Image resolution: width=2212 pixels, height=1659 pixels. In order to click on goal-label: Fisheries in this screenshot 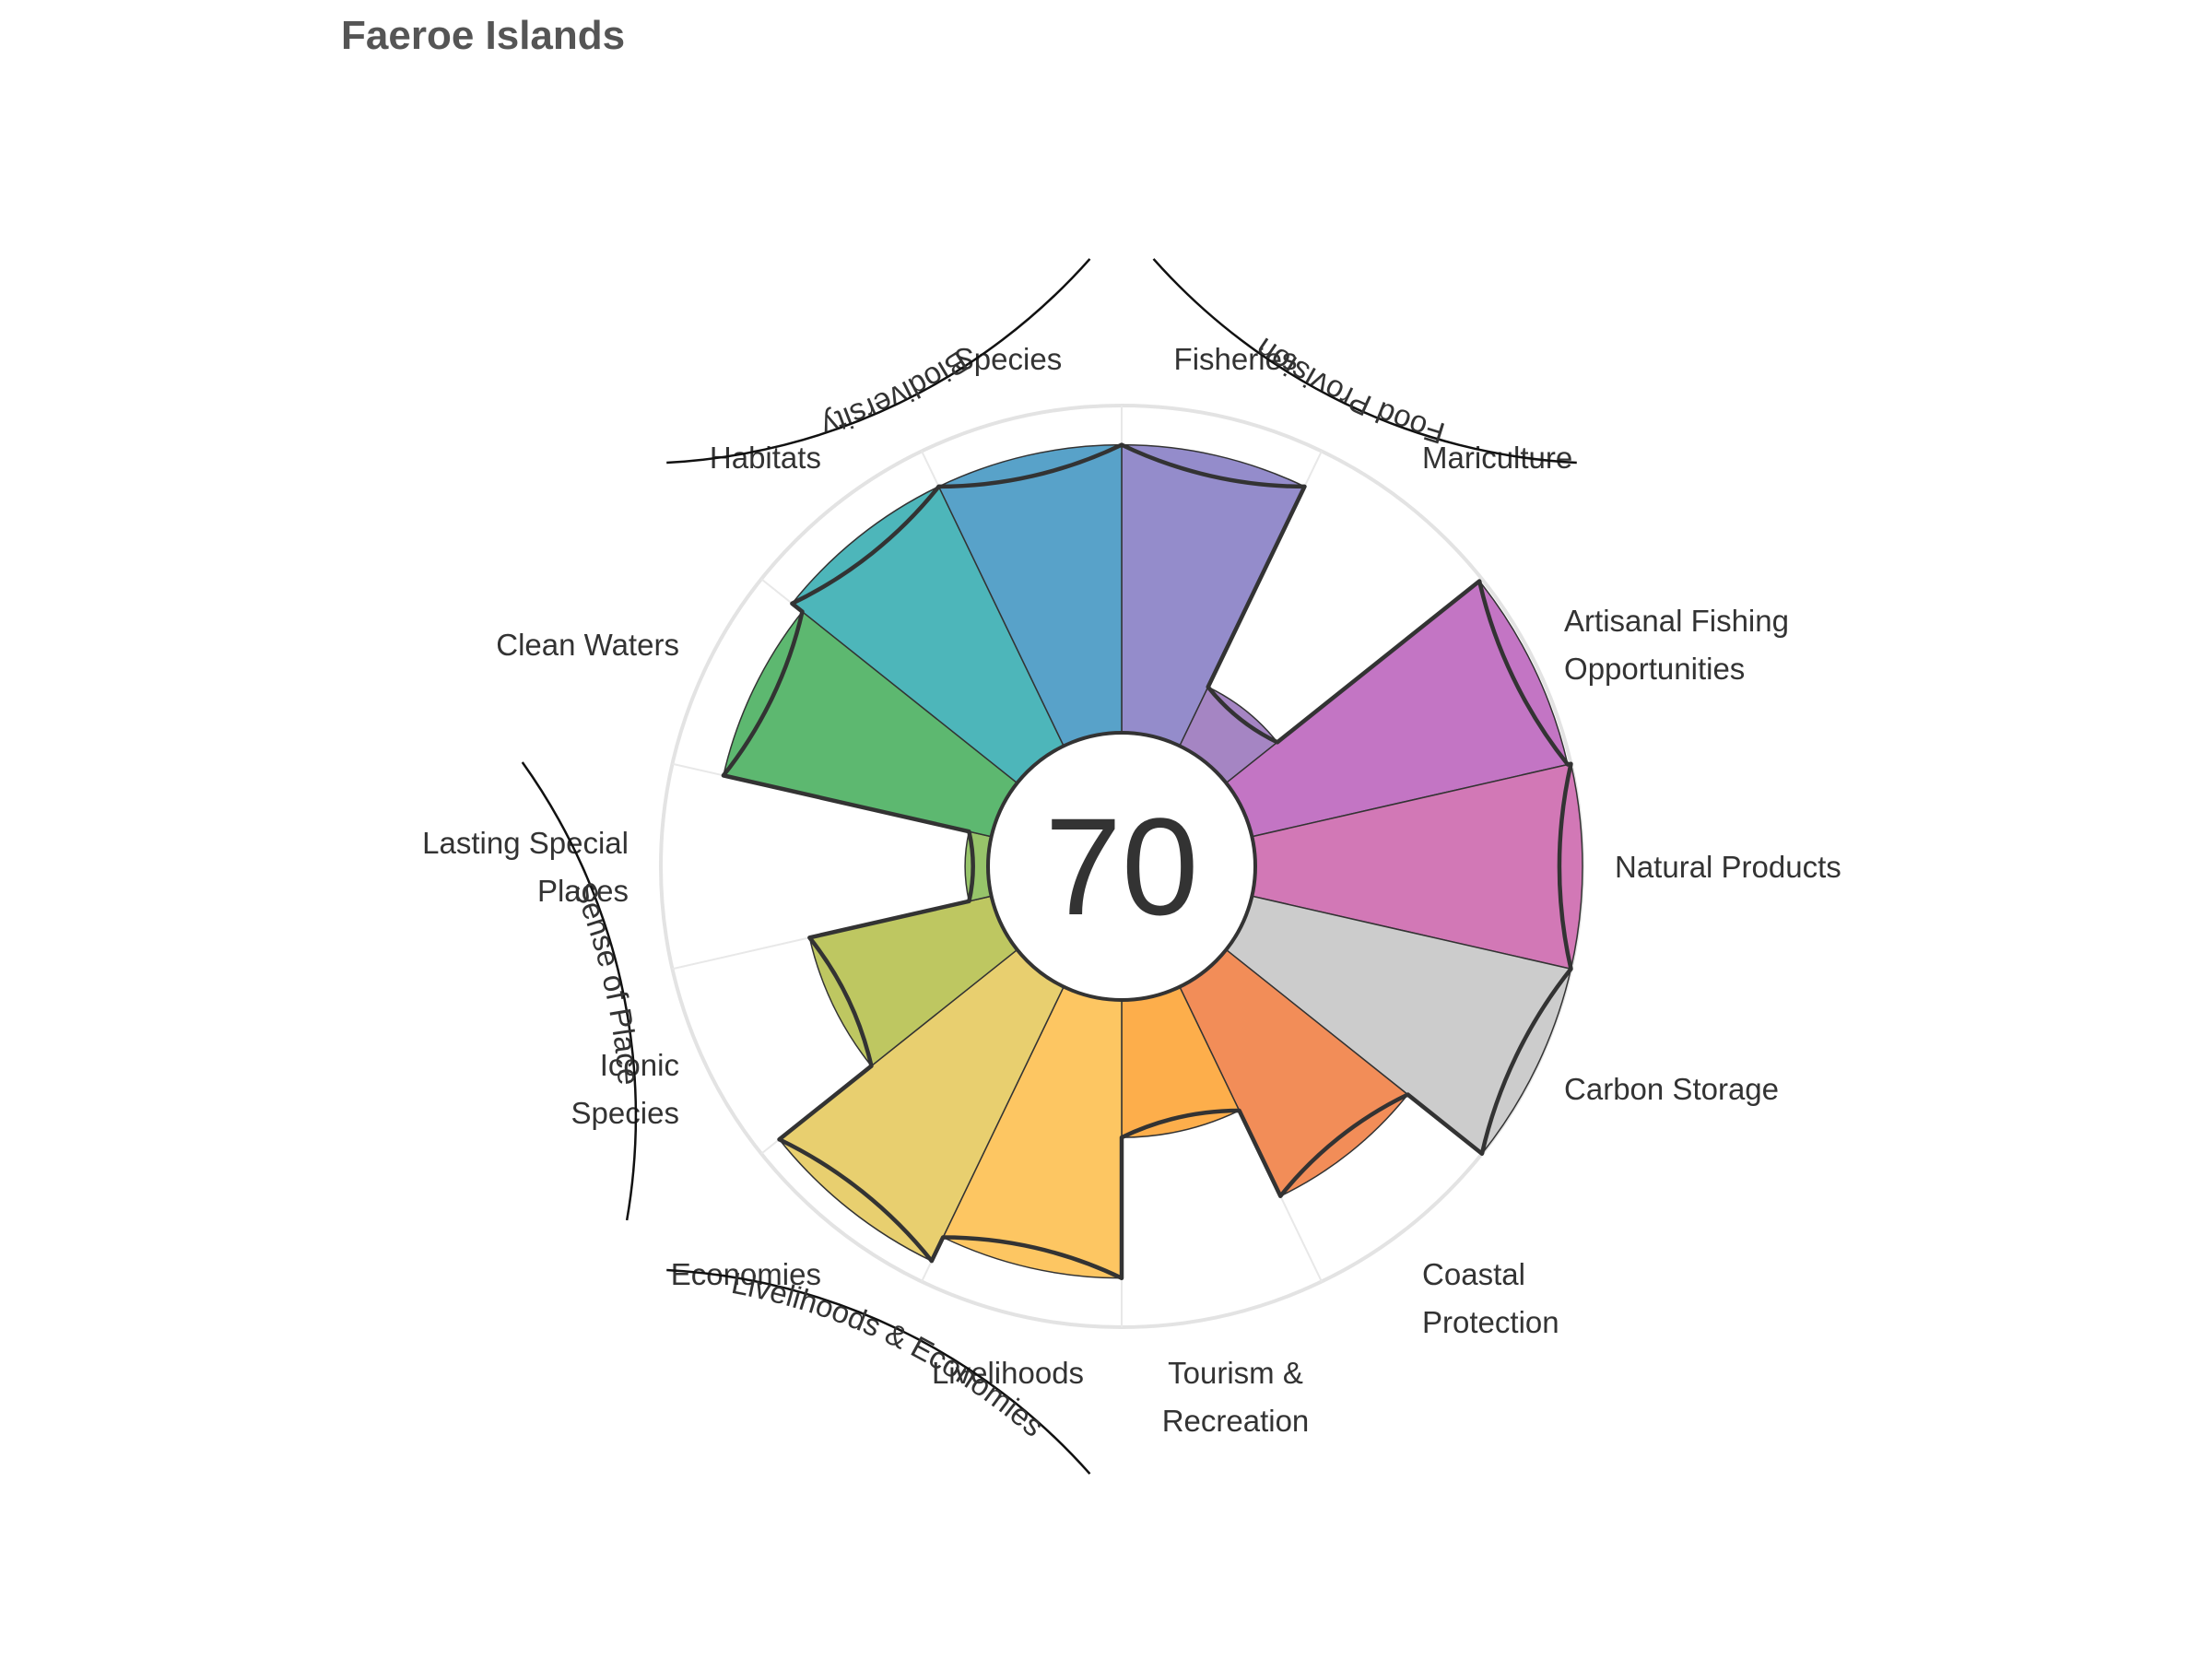, I will do `click(1236, 359)`.